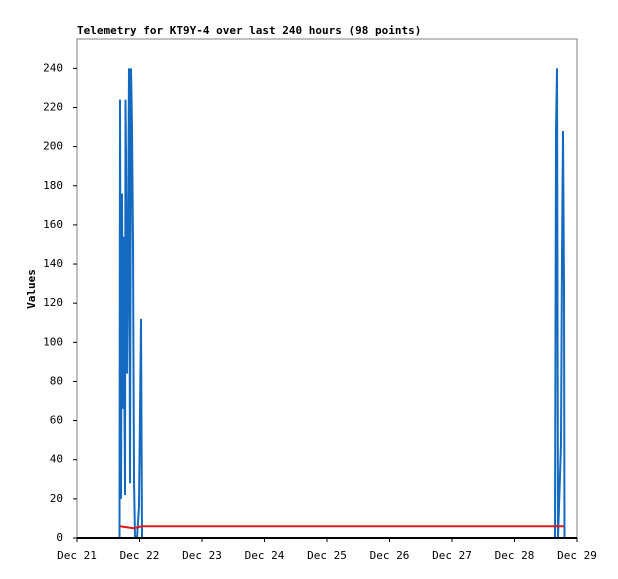  I want to click on x-tick-label: Dec 23, so click(202, 555).